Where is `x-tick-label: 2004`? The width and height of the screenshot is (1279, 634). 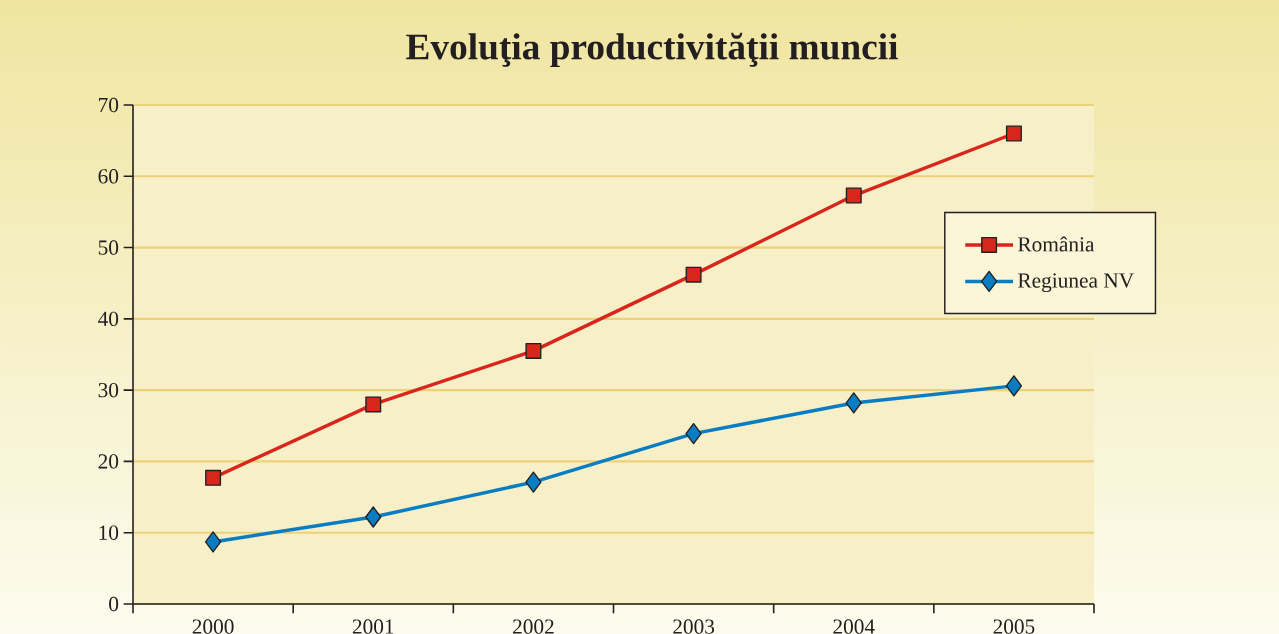 x-tick-label: 2004 is located at coordinates (854, 626).